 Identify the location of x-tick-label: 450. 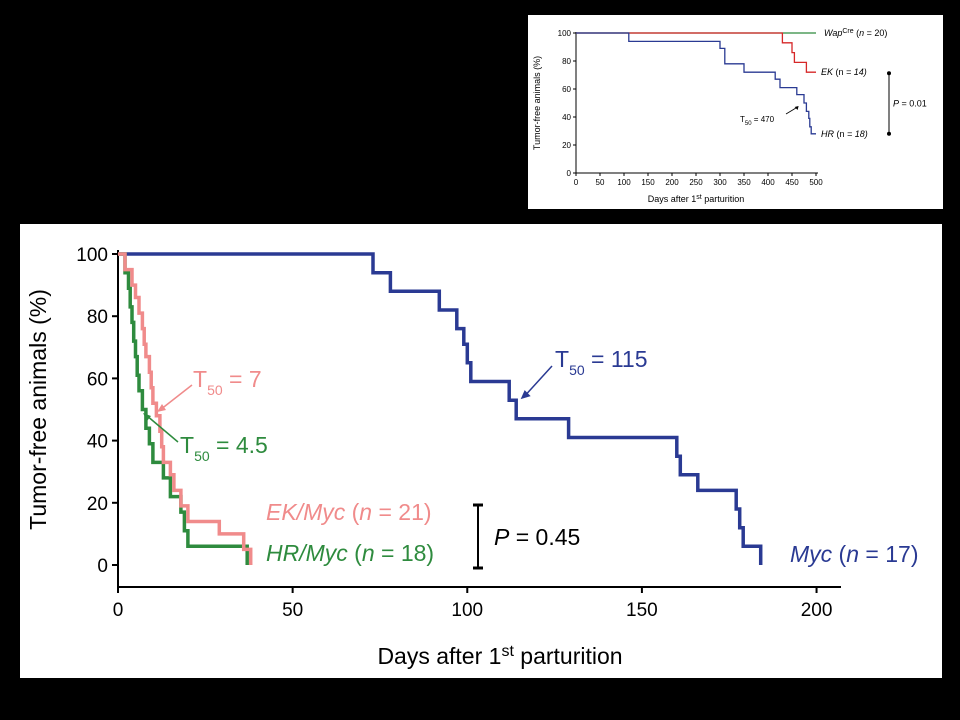
(792, 182).